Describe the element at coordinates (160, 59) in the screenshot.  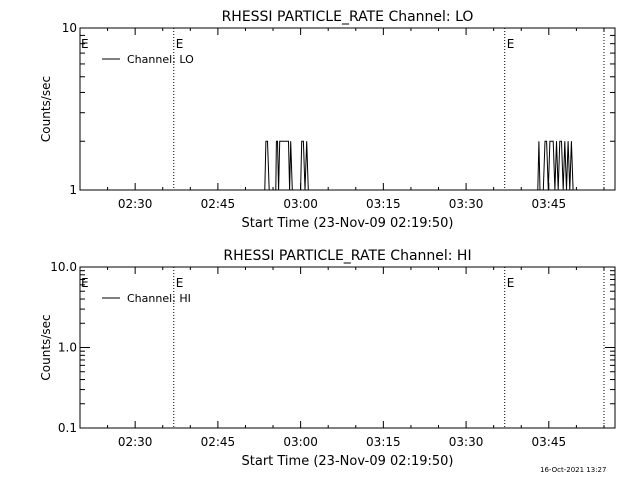
I see `chart1-legend-label: Channel: LO` at that location.